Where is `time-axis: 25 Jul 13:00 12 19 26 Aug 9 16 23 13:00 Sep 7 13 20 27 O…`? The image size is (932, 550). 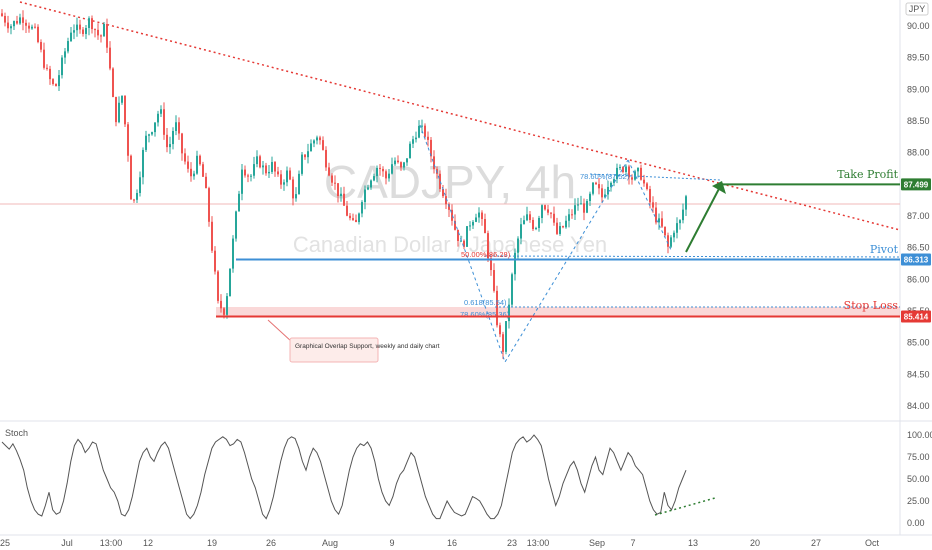 time-axis: 25 Jul 13:00 12 19 26 Aug 9 16 23 13:00 Sep 7 13 20 27 O… is located at coordinates (439, 543).